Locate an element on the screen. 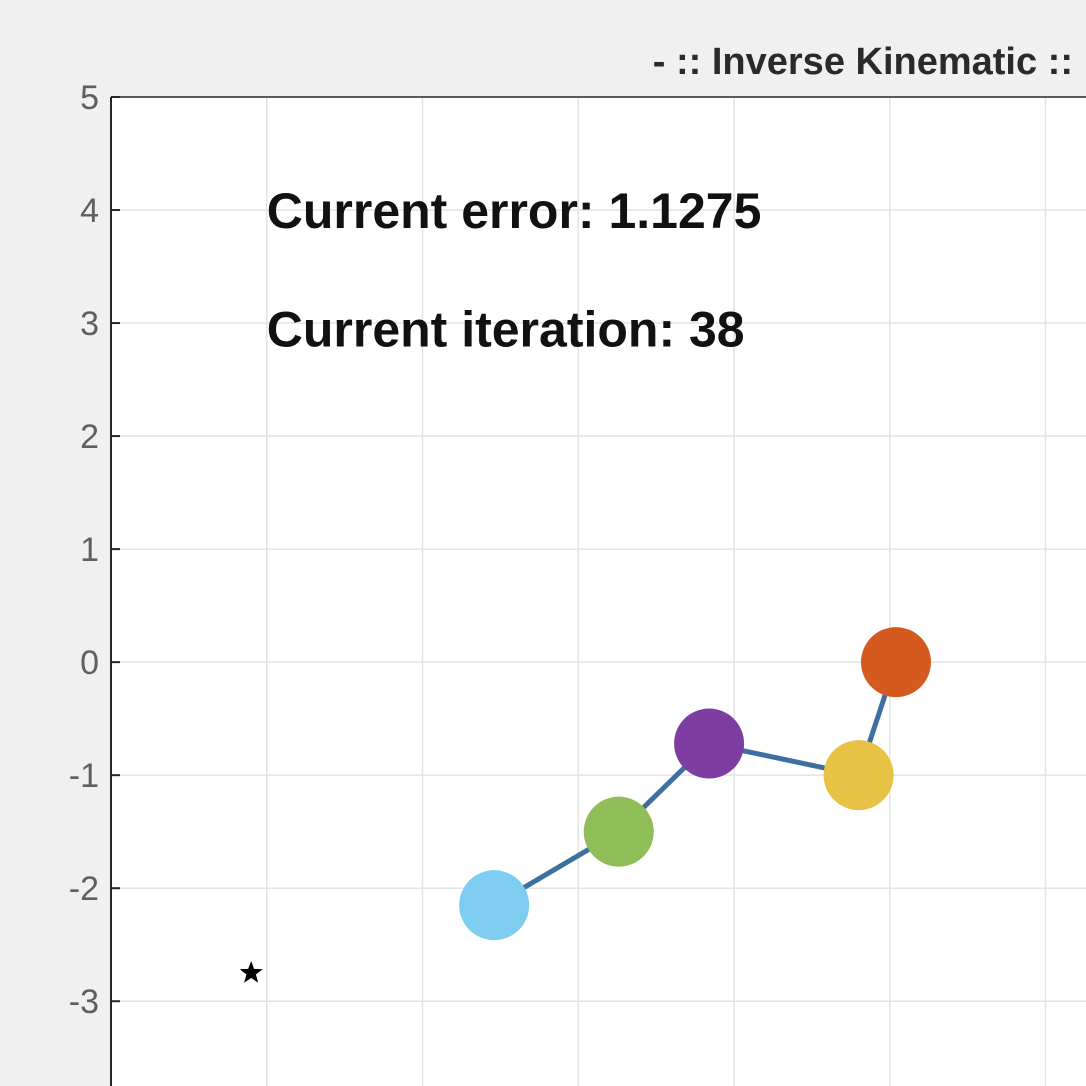 This screenshot has height=1086, width=1086. annotation-text: Current iteration: 38 is located at coordinates (506, 330).